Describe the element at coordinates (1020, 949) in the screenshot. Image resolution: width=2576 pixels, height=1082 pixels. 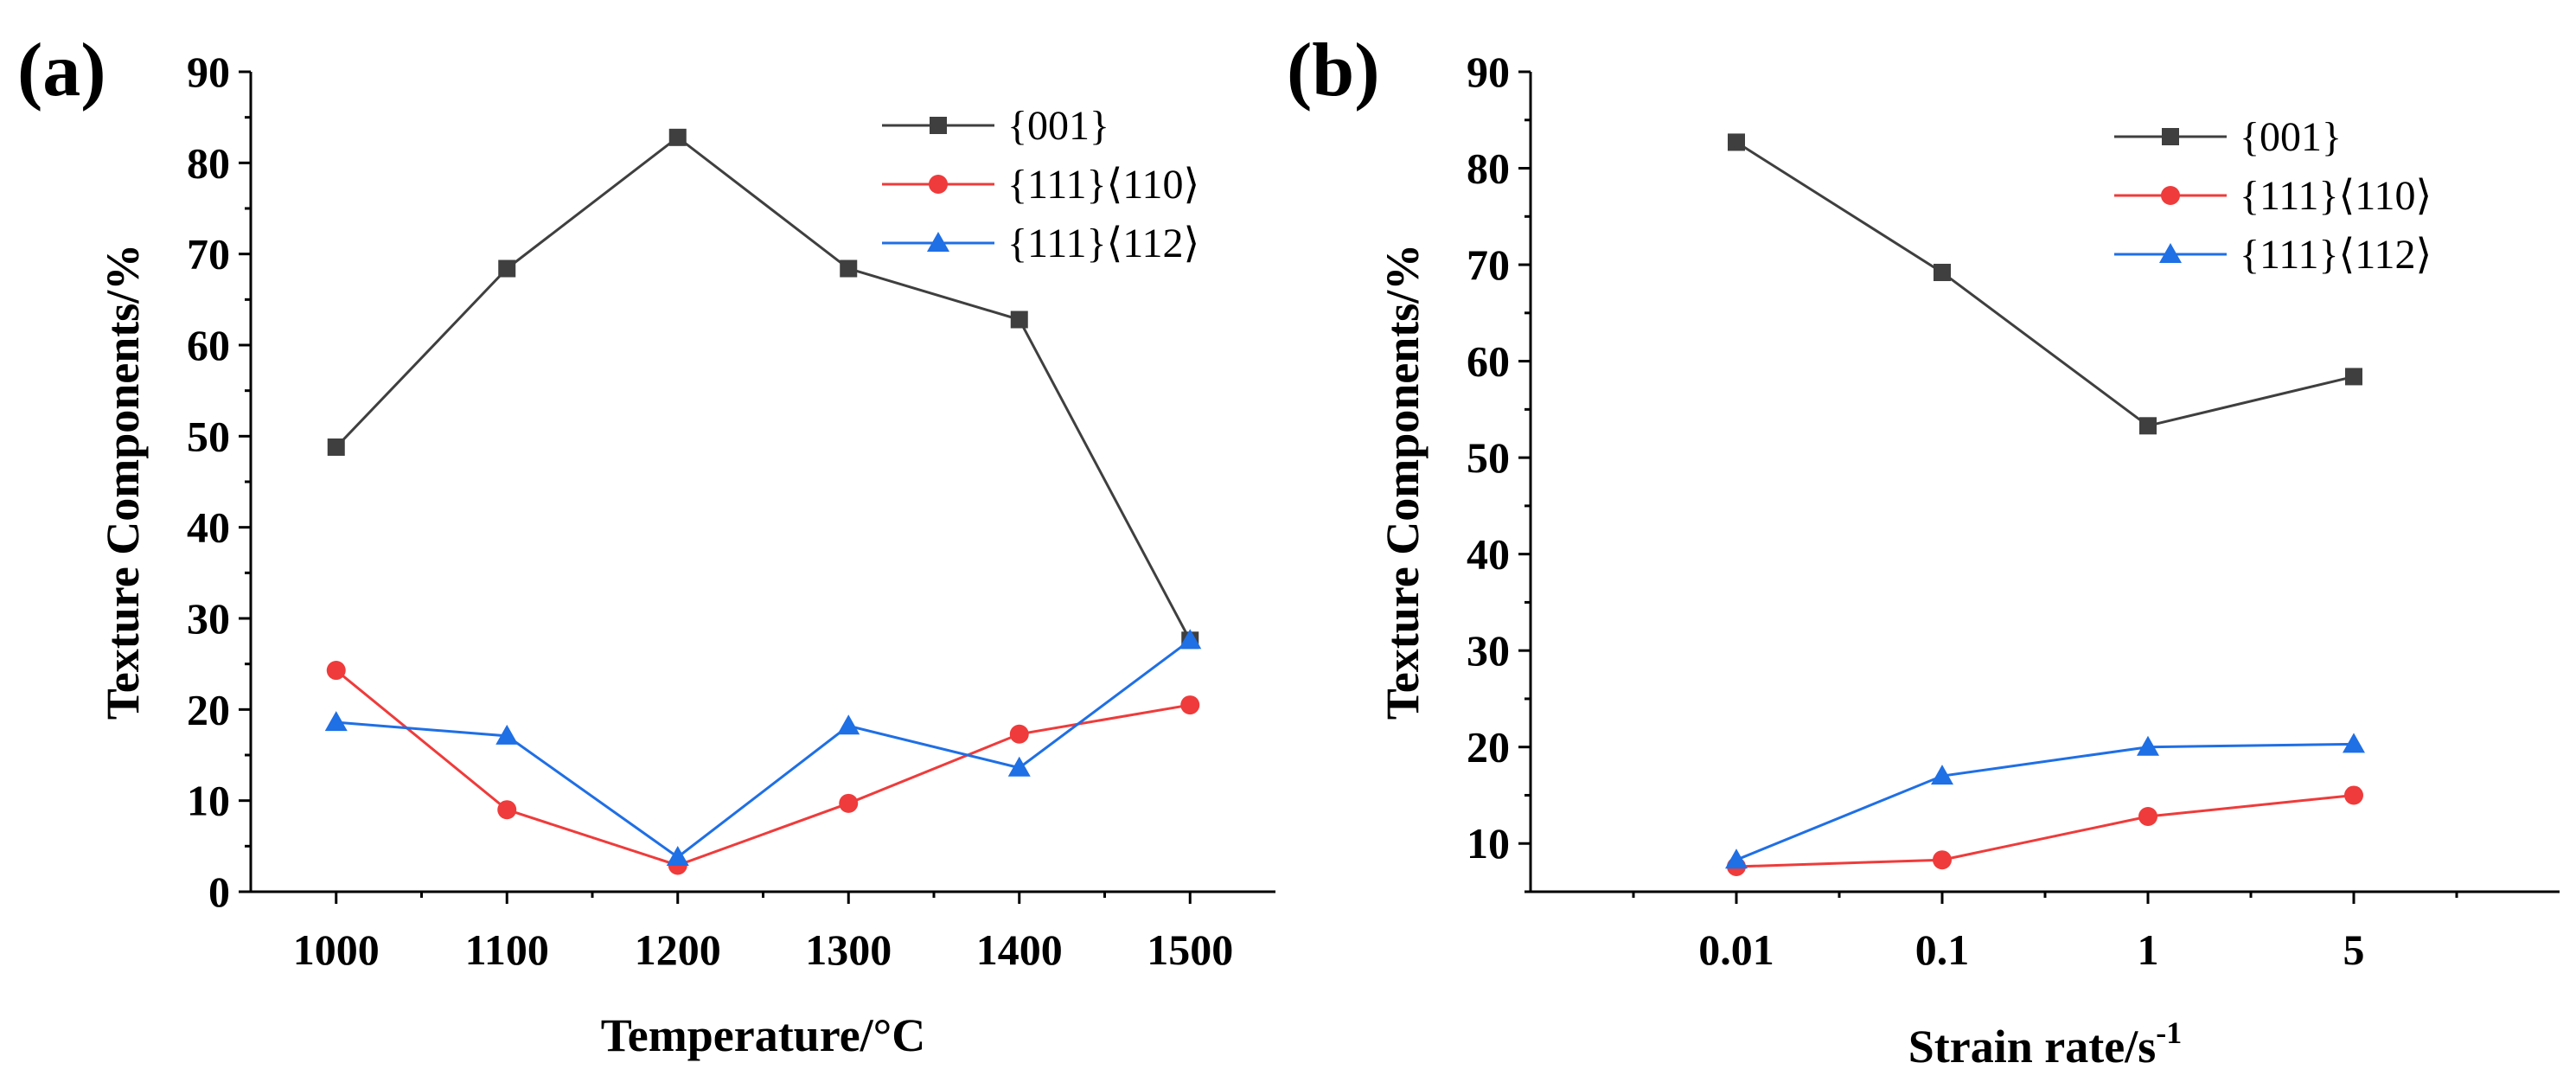
I see `x-tick-label: 1400` at that location.